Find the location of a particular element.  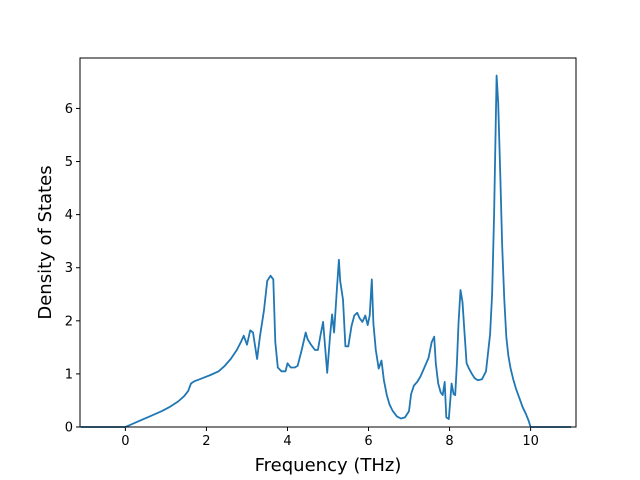

y-tick-label: 5 is located at coordinates (69, 162).